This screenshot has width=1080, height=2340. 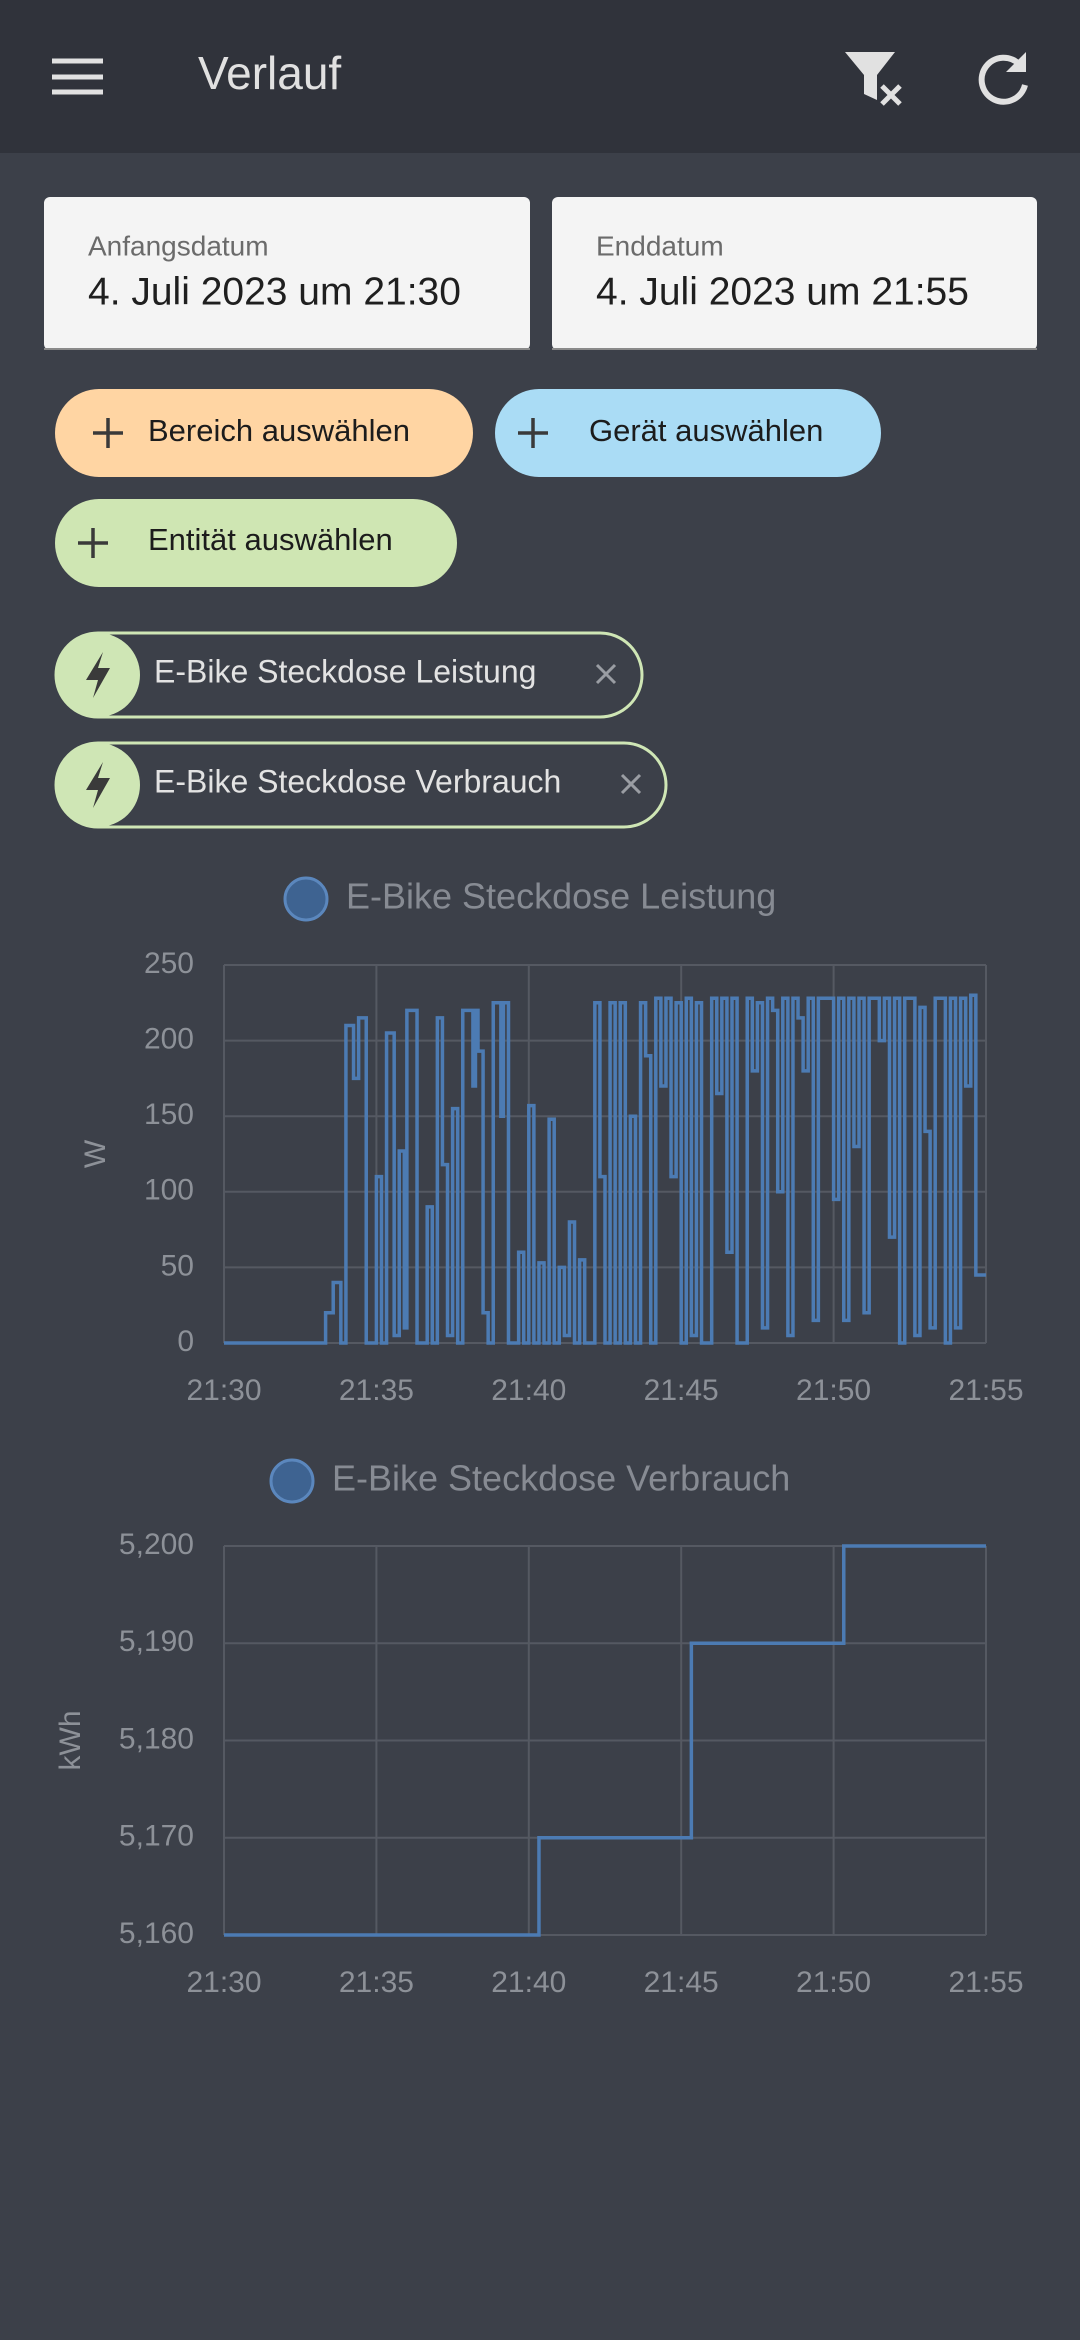 What do you see at coordinates (891, 95) in the screenshot?
I see `x-icon` at bounding box center [891, 95].